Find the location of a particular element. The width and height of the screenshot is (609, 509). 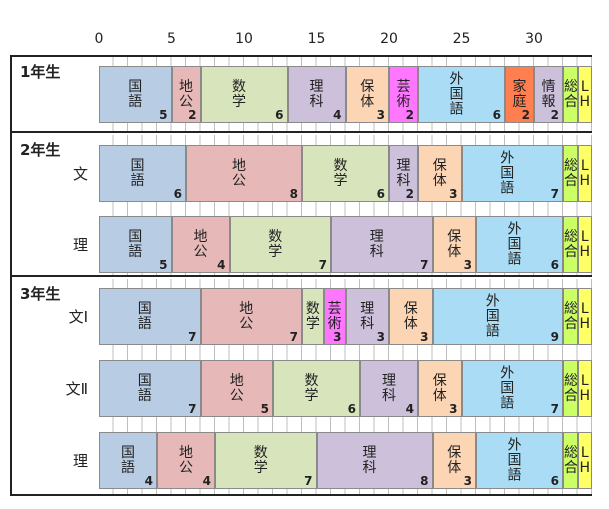

subject-segment: 地 公 7 is located at coordinates (251, 316).